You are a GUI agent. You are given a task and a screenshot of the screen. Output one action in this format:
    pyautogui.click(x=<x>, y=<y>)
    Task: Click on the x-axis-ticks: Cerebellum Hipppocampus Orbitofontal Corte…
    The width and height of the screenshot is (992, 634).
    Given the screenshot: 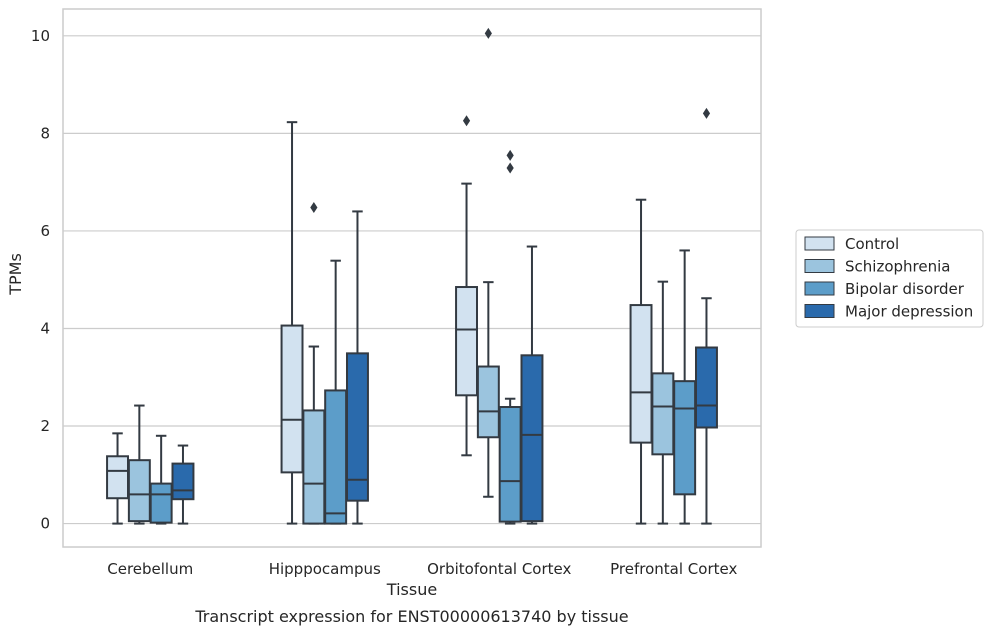 What is the action you would take?
    pyautogui.click(x=422, y=569)
    